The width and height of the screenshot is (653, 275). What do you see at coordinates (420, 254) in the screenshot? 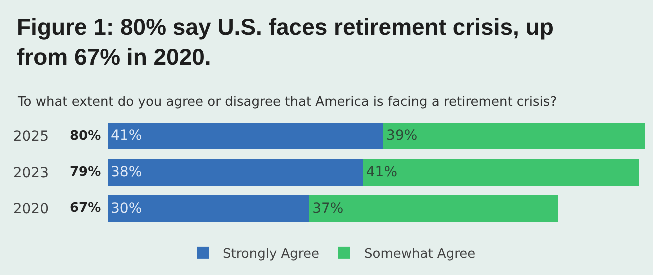
I see `legend-label: Somewhat Agree` at bounding box center [420, 254].